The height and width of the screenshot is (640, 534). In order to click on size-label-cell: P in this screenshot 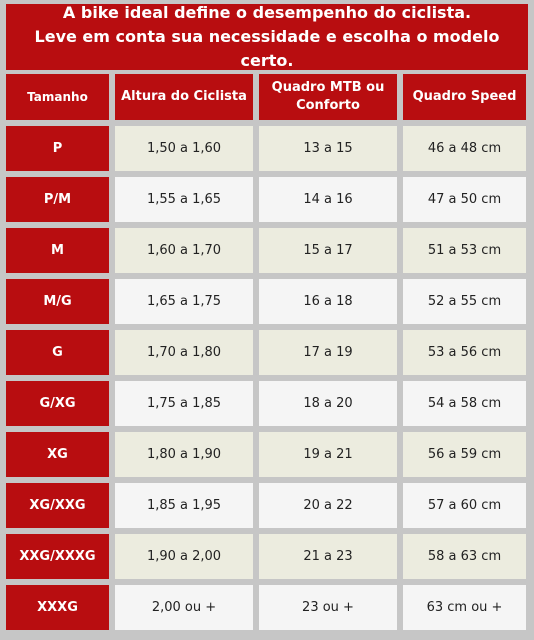, I will do `click(57, 148)`.